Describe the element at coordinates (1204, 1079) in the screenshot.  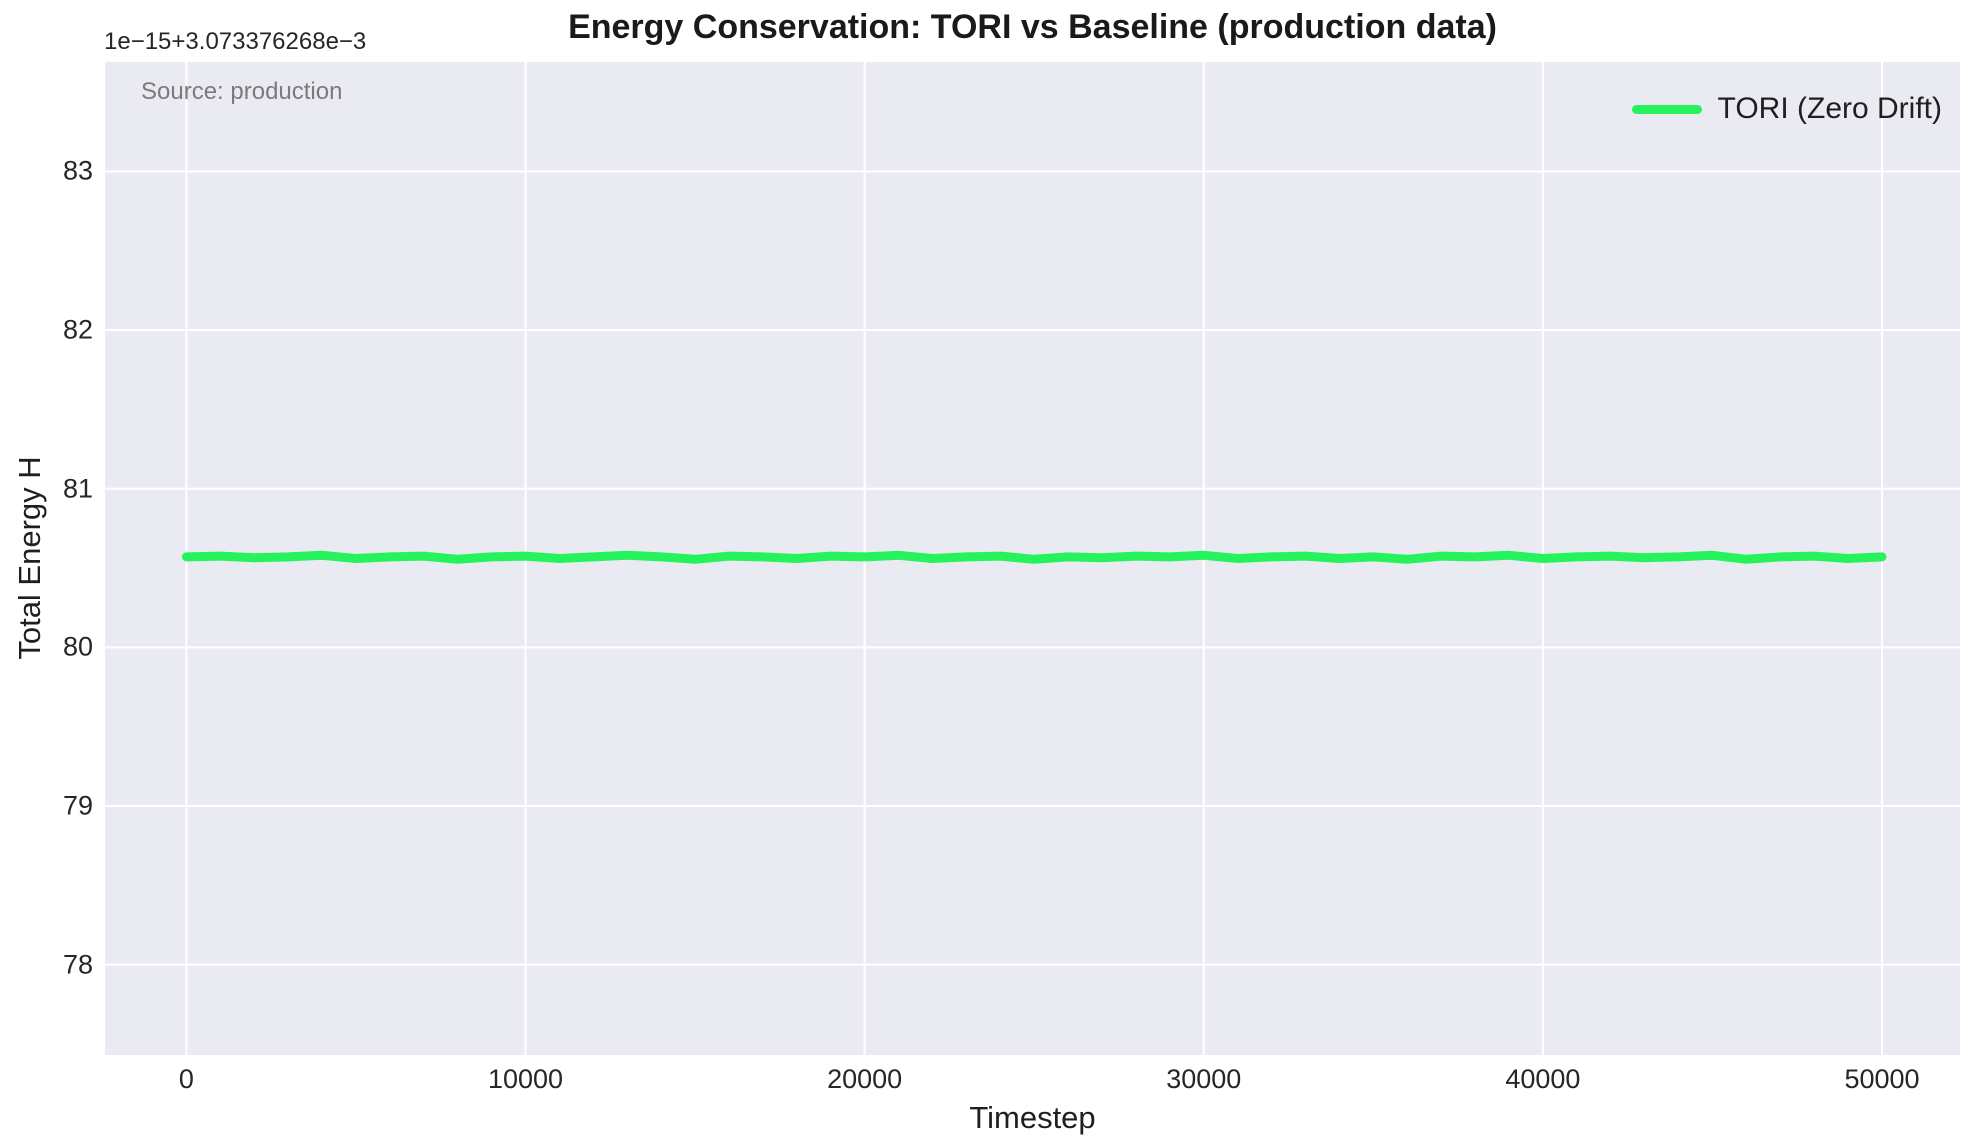
I see `x-tick-label: 30000` at that location.